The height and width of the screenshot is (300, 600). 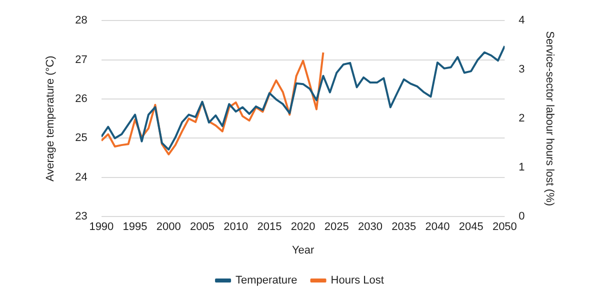 I want to click on x-tick-label: 2050, so click(x=504, y=227).